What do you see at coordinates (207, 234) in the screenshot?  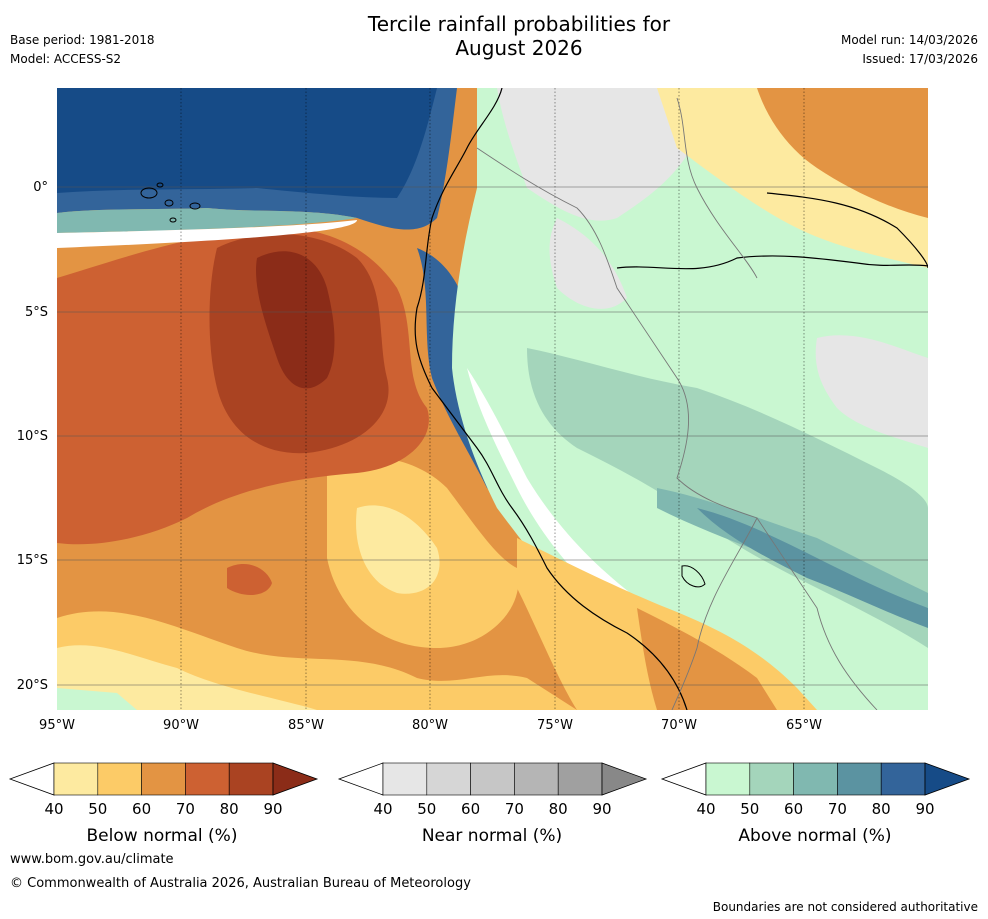 I see `north-pacific-white-band` at bounding box center [207, 234].